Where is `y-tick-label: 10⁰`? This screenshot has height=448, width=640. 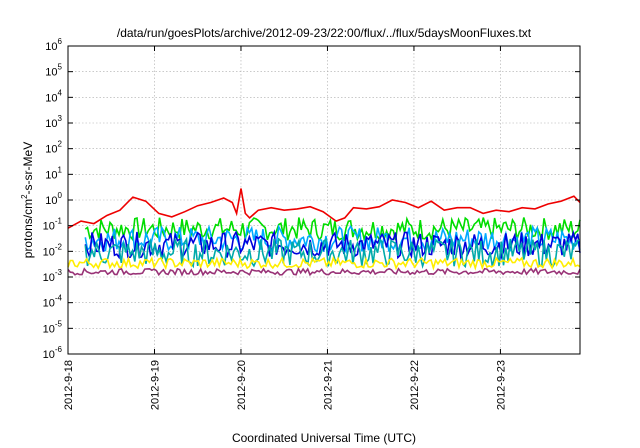 y-tick-label: 10⁰ is located at coordinates (53, 199).